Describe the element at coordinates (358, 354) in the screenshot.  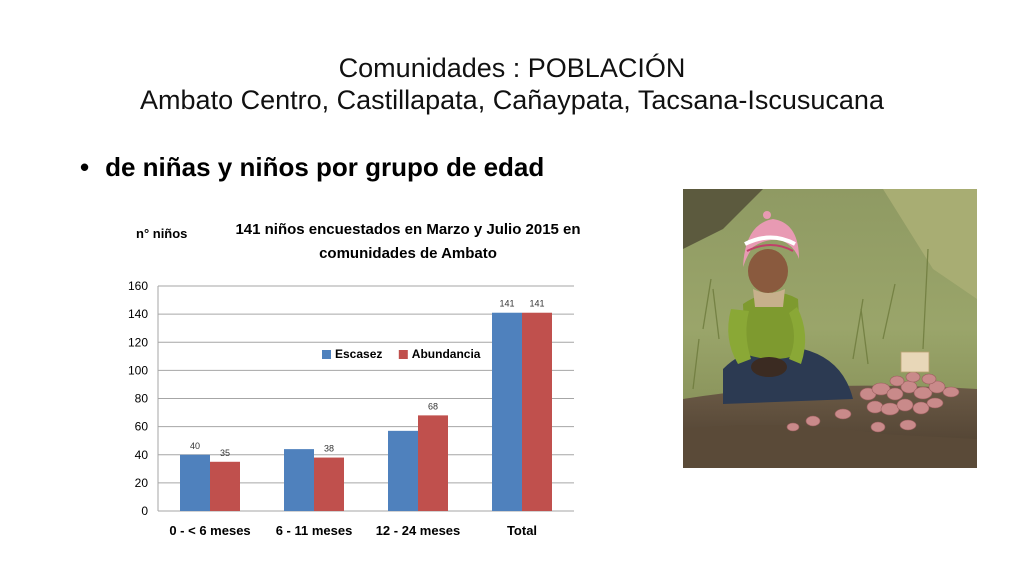
I see `legend-label-escasez: Escasez` at that location.